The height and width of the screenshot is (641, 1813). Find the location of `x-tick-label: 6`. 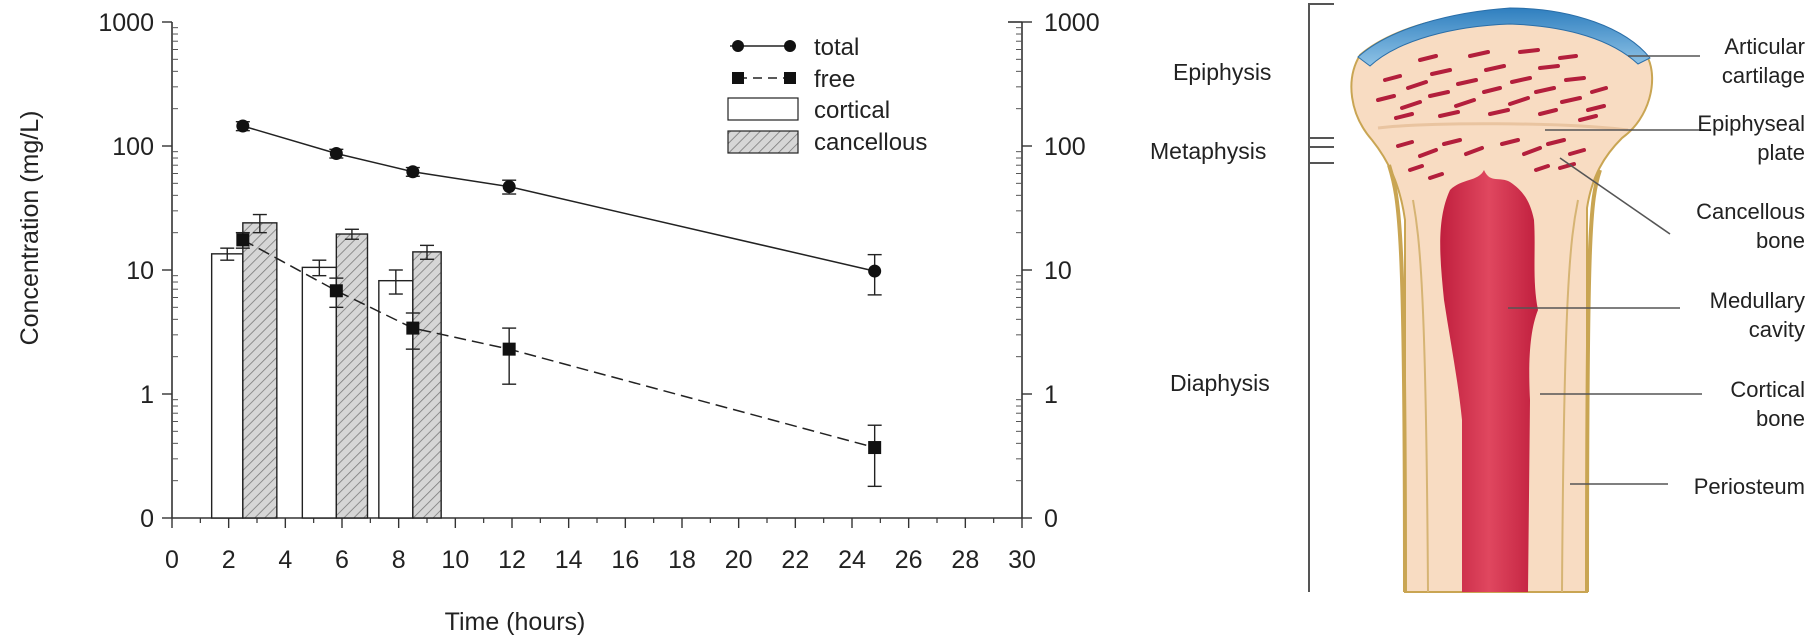

x-tick-label: 6 is located at coordinates (342, 560).